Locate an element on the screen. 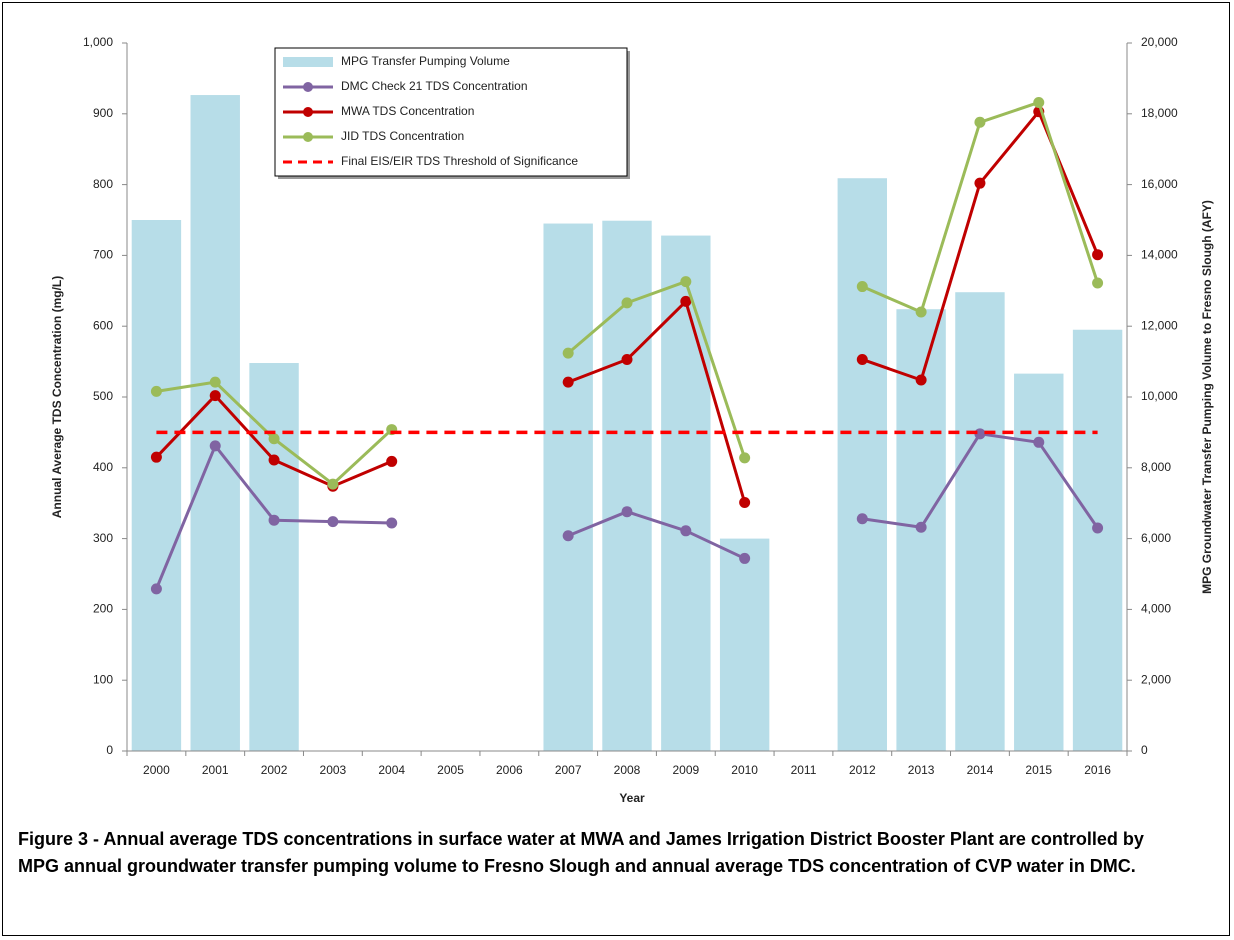  y2-tick-label: 14,000 is located at coordinates (1159, 255).